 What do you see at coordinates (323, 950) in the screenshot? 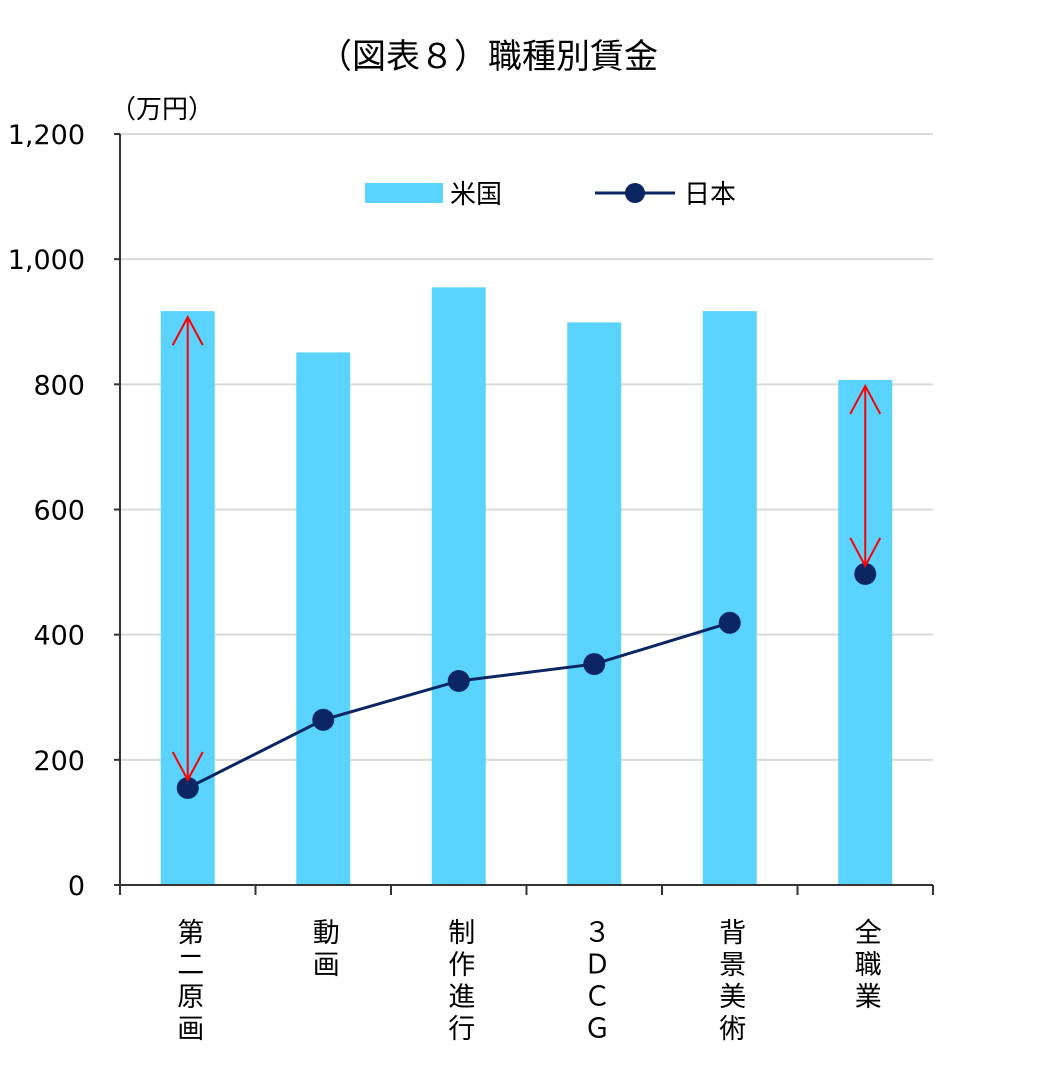
I see `x-tick-label: 動画` at bounding box center [323, 950].